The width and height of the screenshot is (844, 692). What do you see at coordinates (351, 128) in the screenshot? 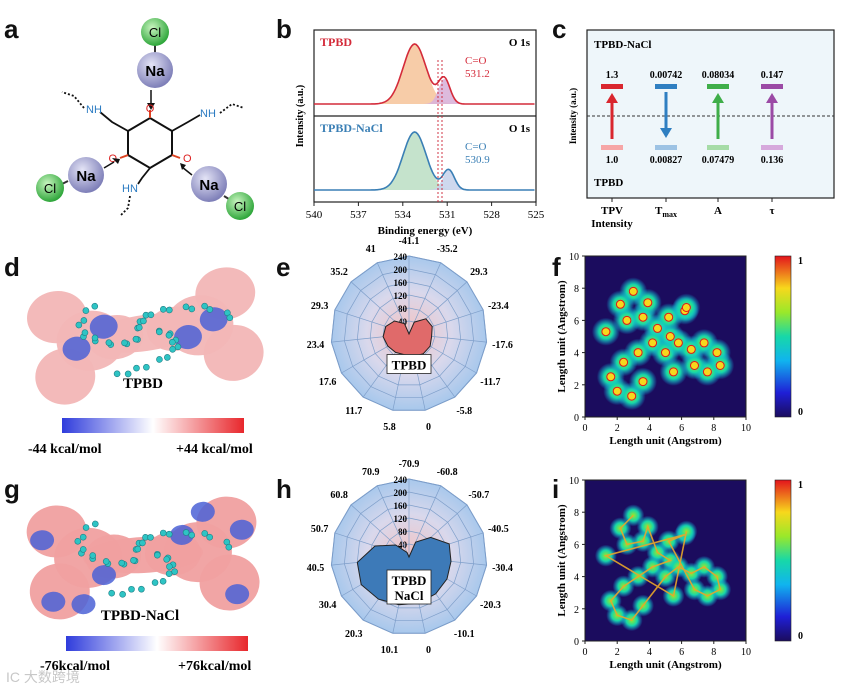
I see `xps-bottom-name: TPBD-NaCl` at bounding box center [351, 128].